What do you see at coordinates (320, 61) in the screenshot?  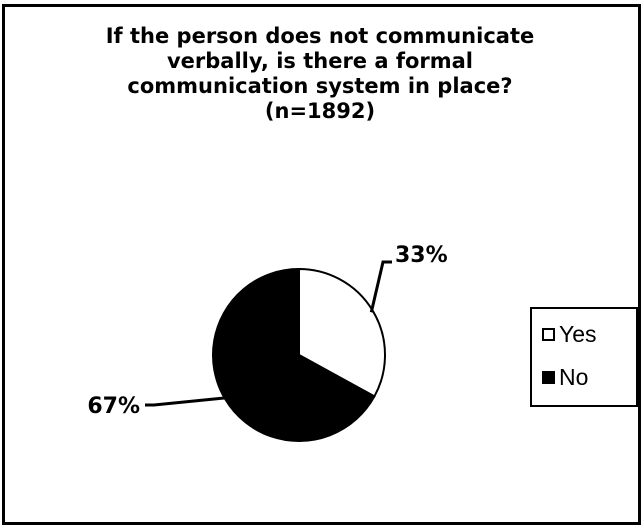 I see `title-line-2: verbally, is there a formal` at bounding box center [320, 61].